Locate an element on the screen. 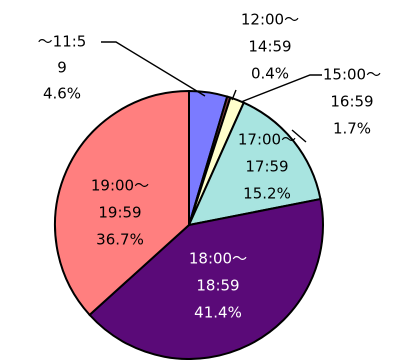 This screenshot has width=408, height=360. slice-name-label: 19:00～ is located at coordinates (120, 186).